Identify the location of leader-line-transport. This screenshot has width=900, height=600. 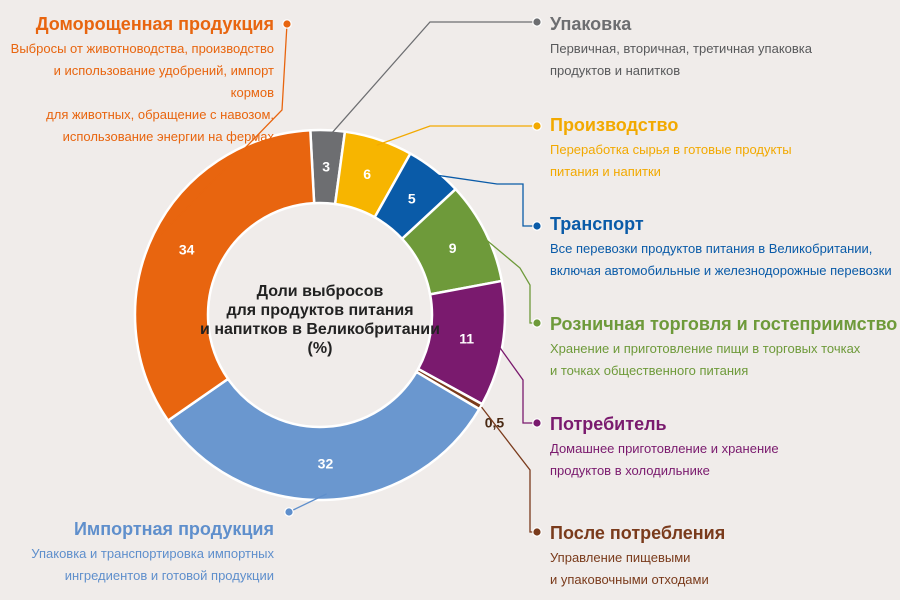
(483, 200).